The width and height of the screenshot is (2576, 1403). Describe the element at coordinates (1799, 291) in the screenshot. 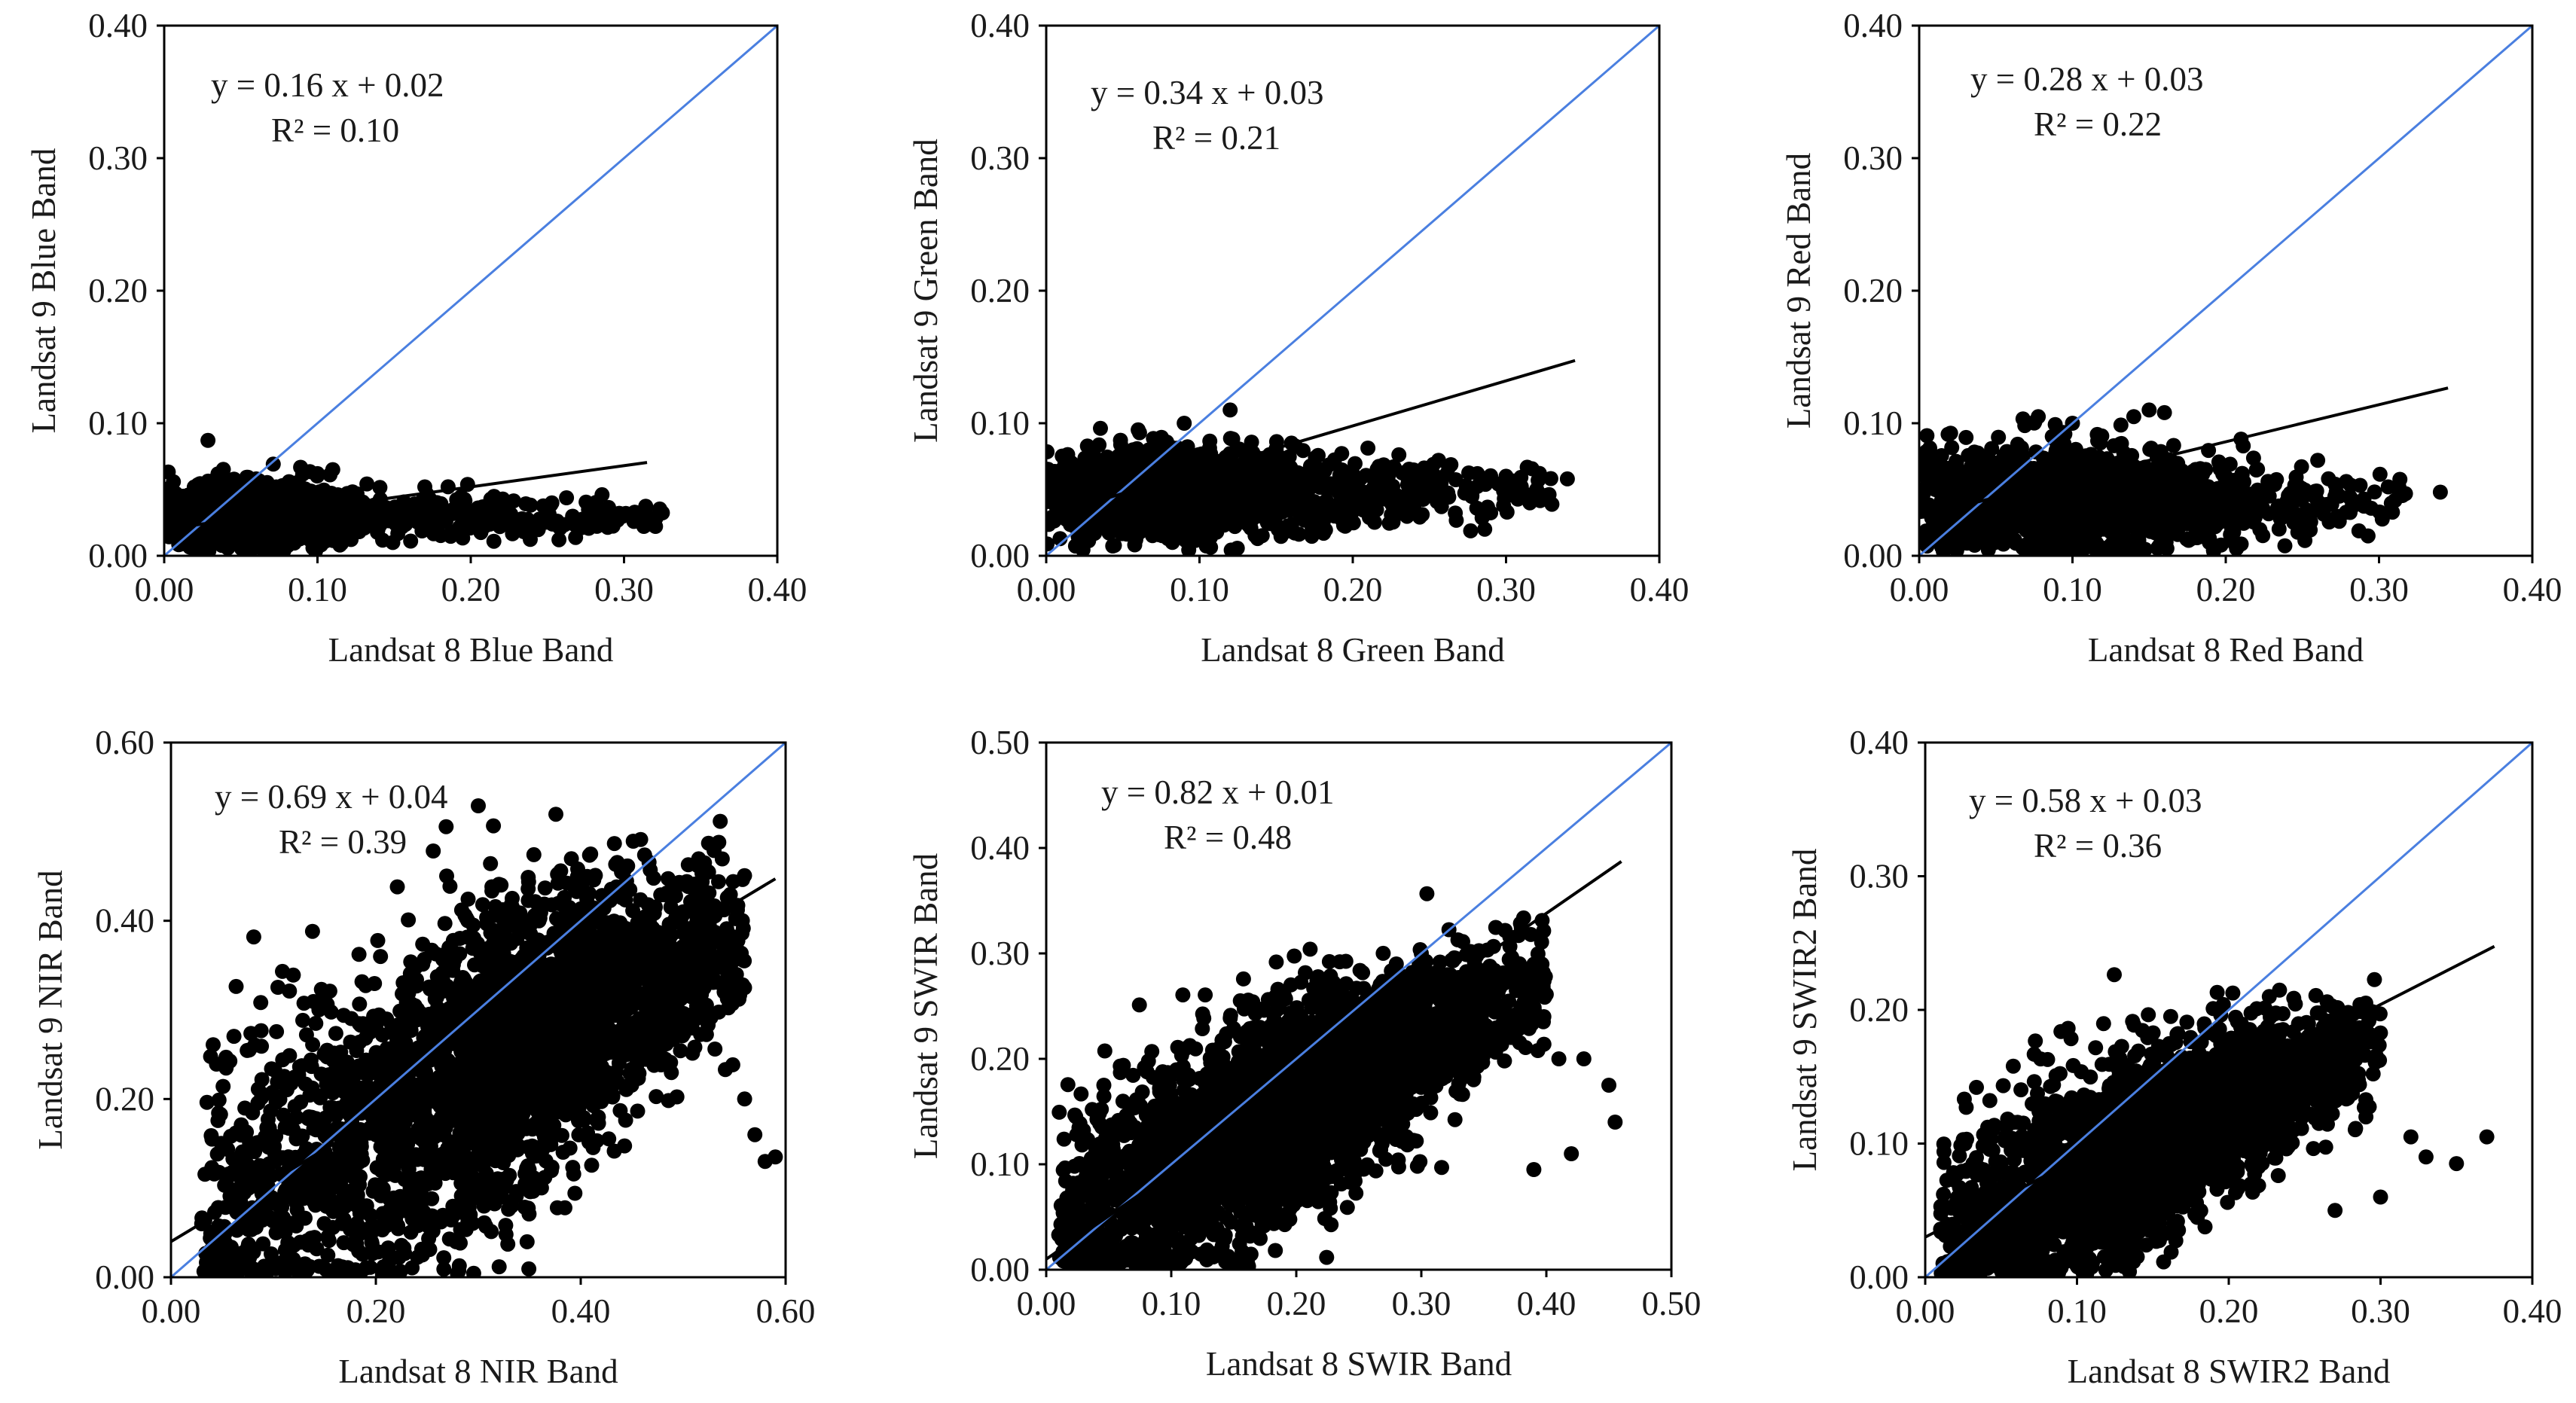

I see `y-axis-title: Landsat 9 Red Band` at that location.